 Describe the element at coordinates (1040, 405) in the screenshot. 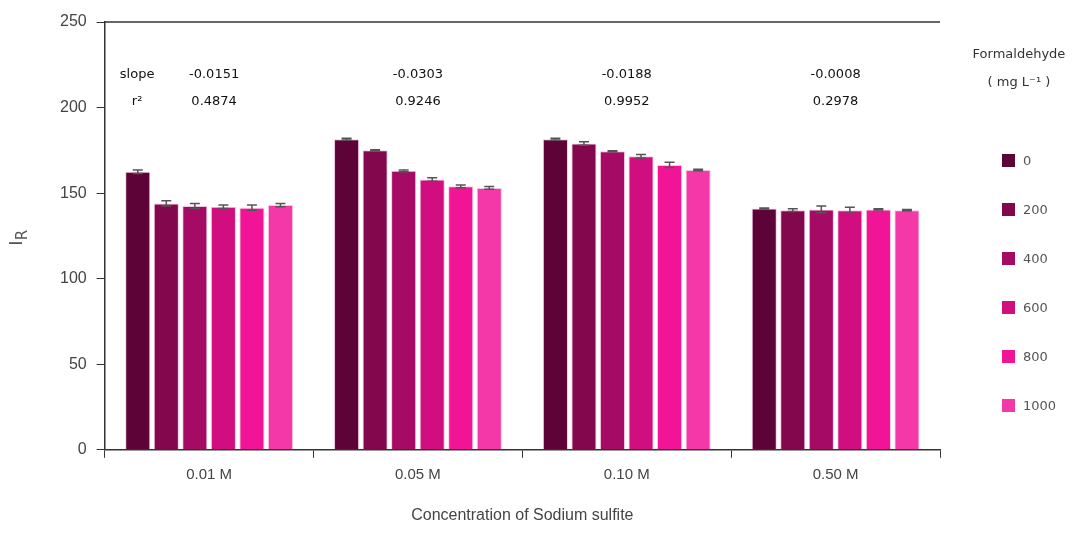

I see `legend-label: 1000` at that location.